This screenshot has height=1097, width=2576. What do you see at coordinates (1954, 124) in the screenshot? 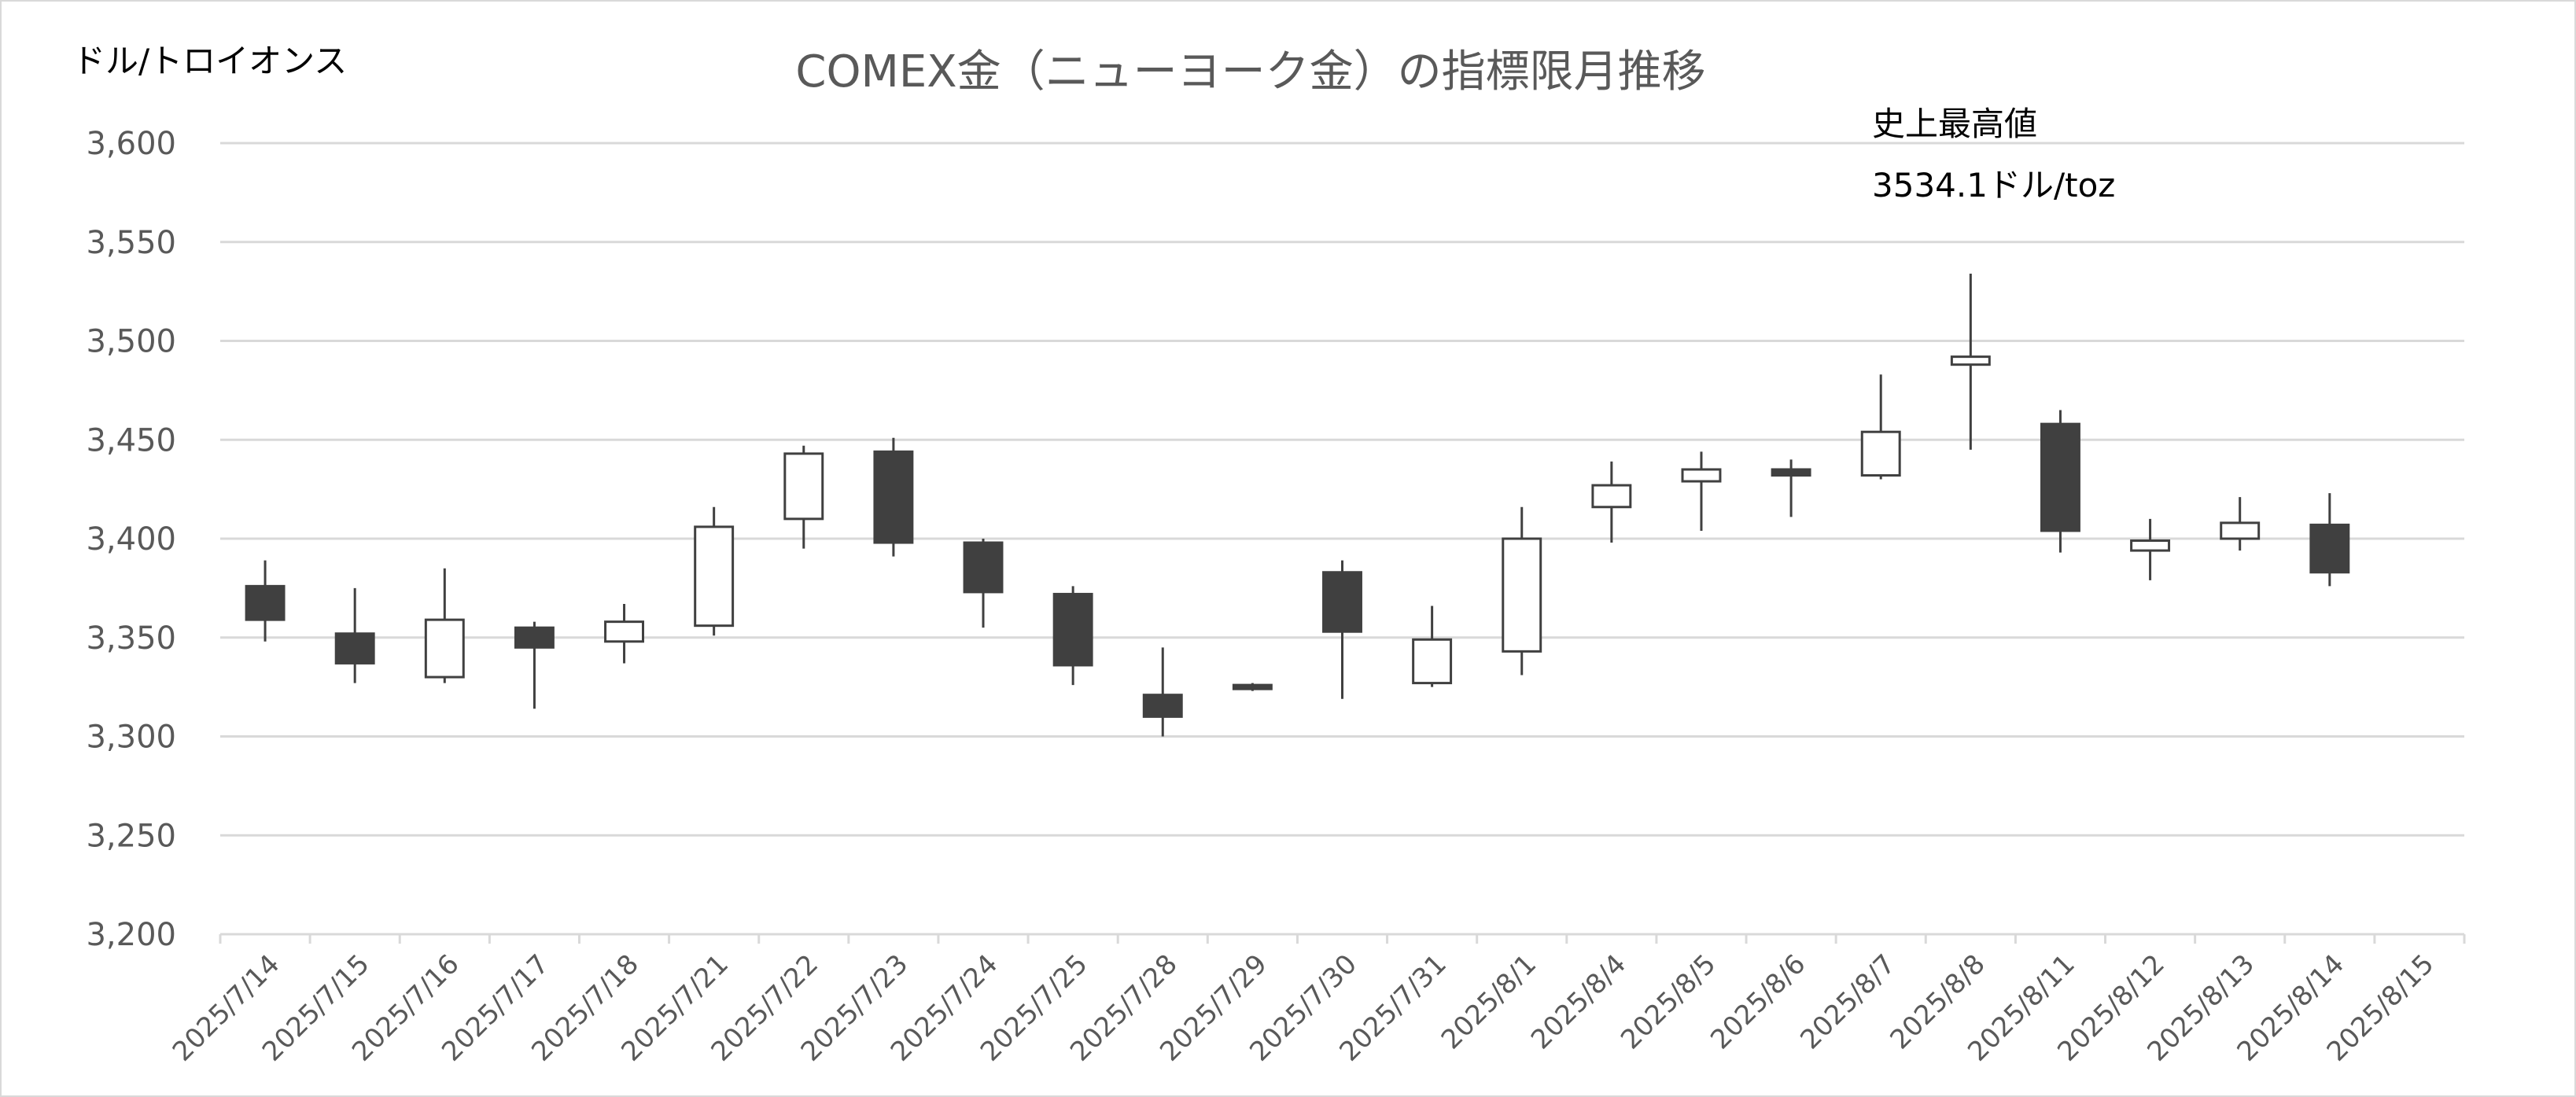
I see `annotation-line-1: 史上最高値` at bounding box center [1954, 124].